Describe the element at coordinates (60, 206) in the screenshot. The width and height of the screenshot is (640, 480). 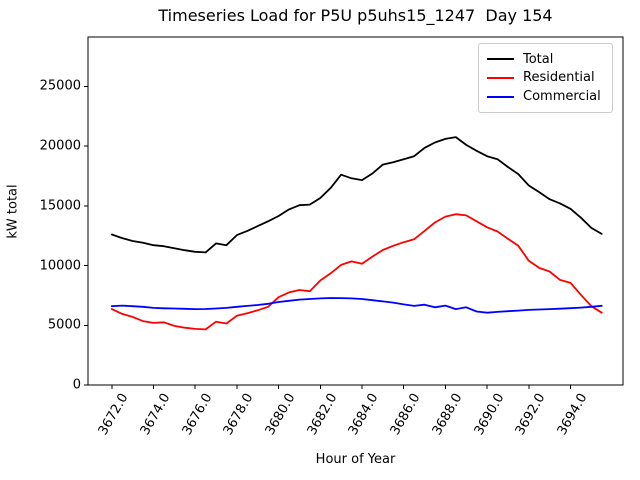
I see `y-tick-label: 15000` at that location.